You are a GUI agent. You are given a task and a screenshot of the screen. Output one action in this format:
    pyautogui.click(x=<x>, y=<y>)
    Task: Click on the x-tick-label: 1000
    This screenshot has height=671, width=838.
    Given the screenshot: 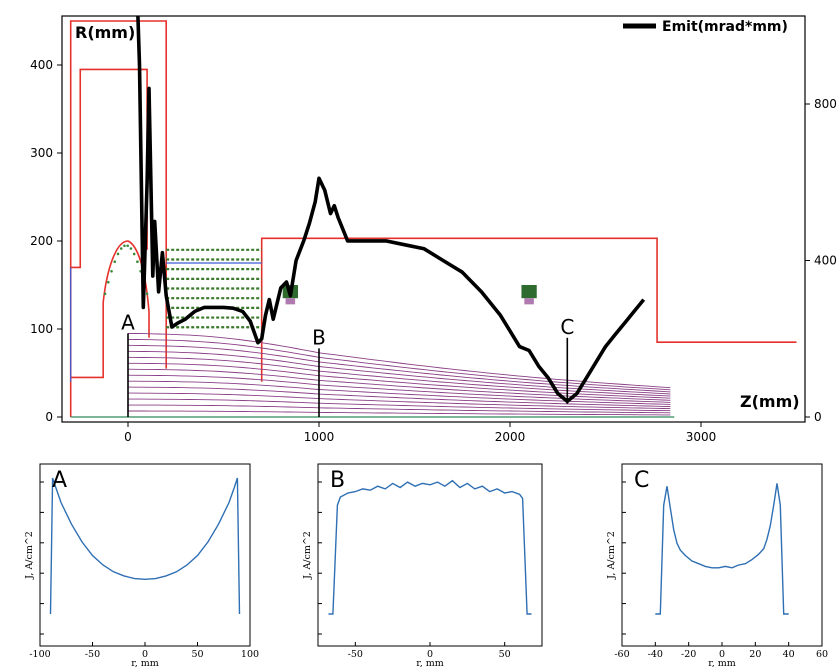 What is the action you would take?
    pyautogui.click(x=319, y=437)
    